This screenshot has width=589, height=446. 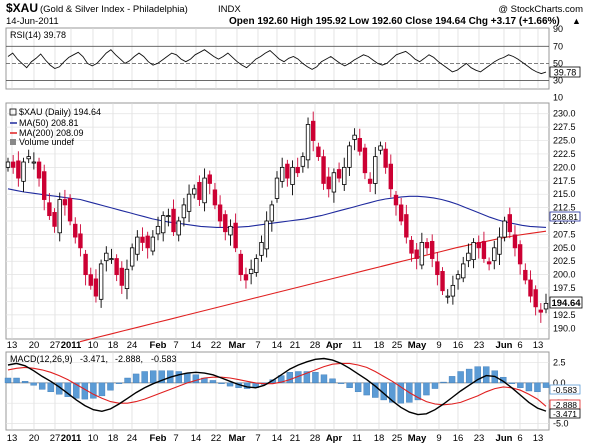 What do you see at coordinates (22, 8) in the screenshot?
I see `chart-symbol: $XAU` at bounding box center [22, 8].